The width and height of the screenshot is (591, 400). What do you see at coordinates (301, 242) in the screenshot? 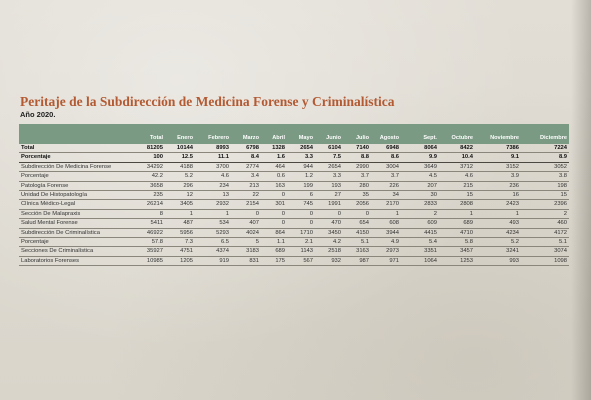
I see `table-cell: 2.1` at bounding box center [301, 242].